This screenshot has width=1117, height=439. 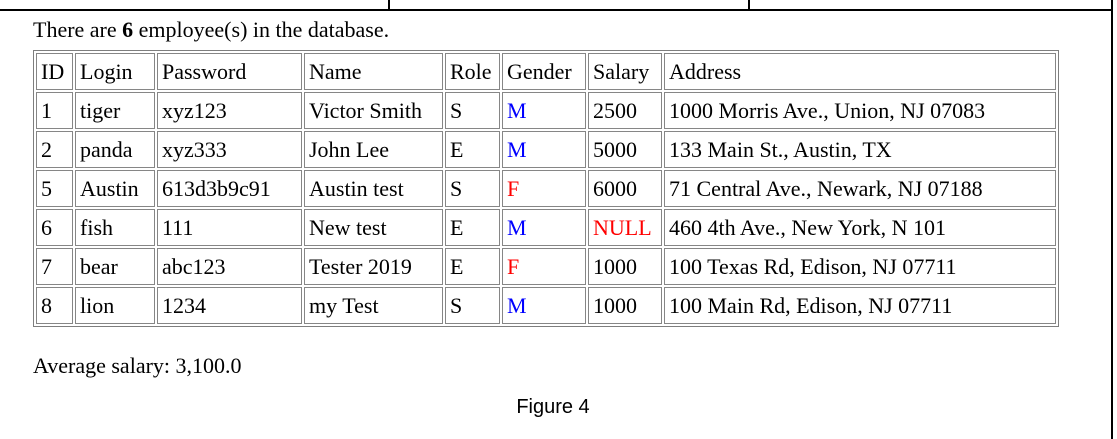 What do you see at coordinates (115, 110) in the screenshot?
I see `cell-login: tiger` at bounding box center [115, 110].